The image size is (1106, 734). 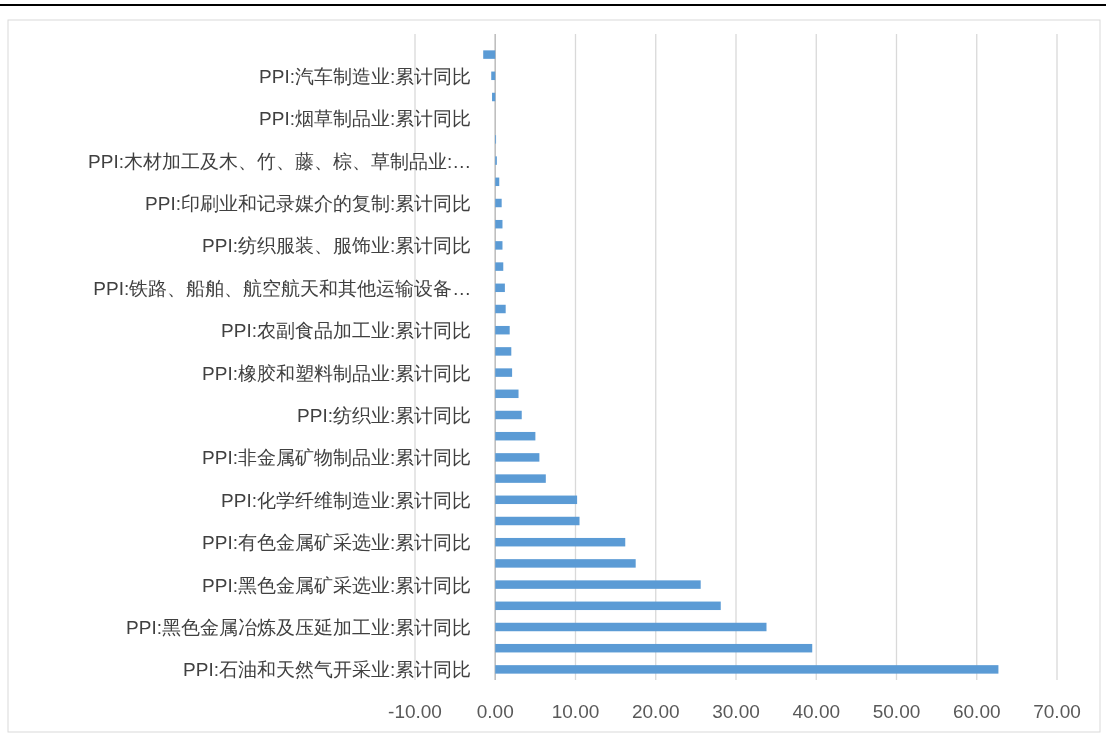 I want to click on x-tick-label: 0.00, so click(x=495, y=711).